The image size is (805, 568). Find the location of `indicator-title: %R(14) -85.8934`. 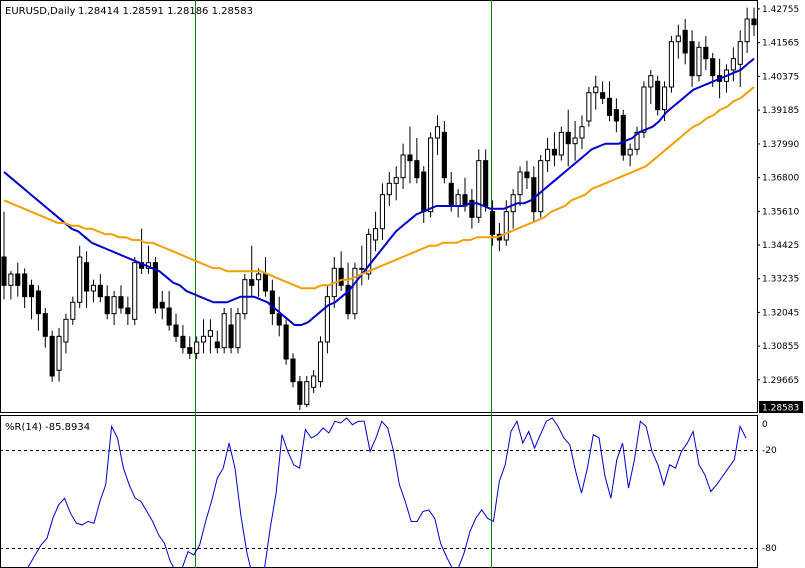

indicator-title: %R(14) -85.8934 is located at coordinates (47, 427).